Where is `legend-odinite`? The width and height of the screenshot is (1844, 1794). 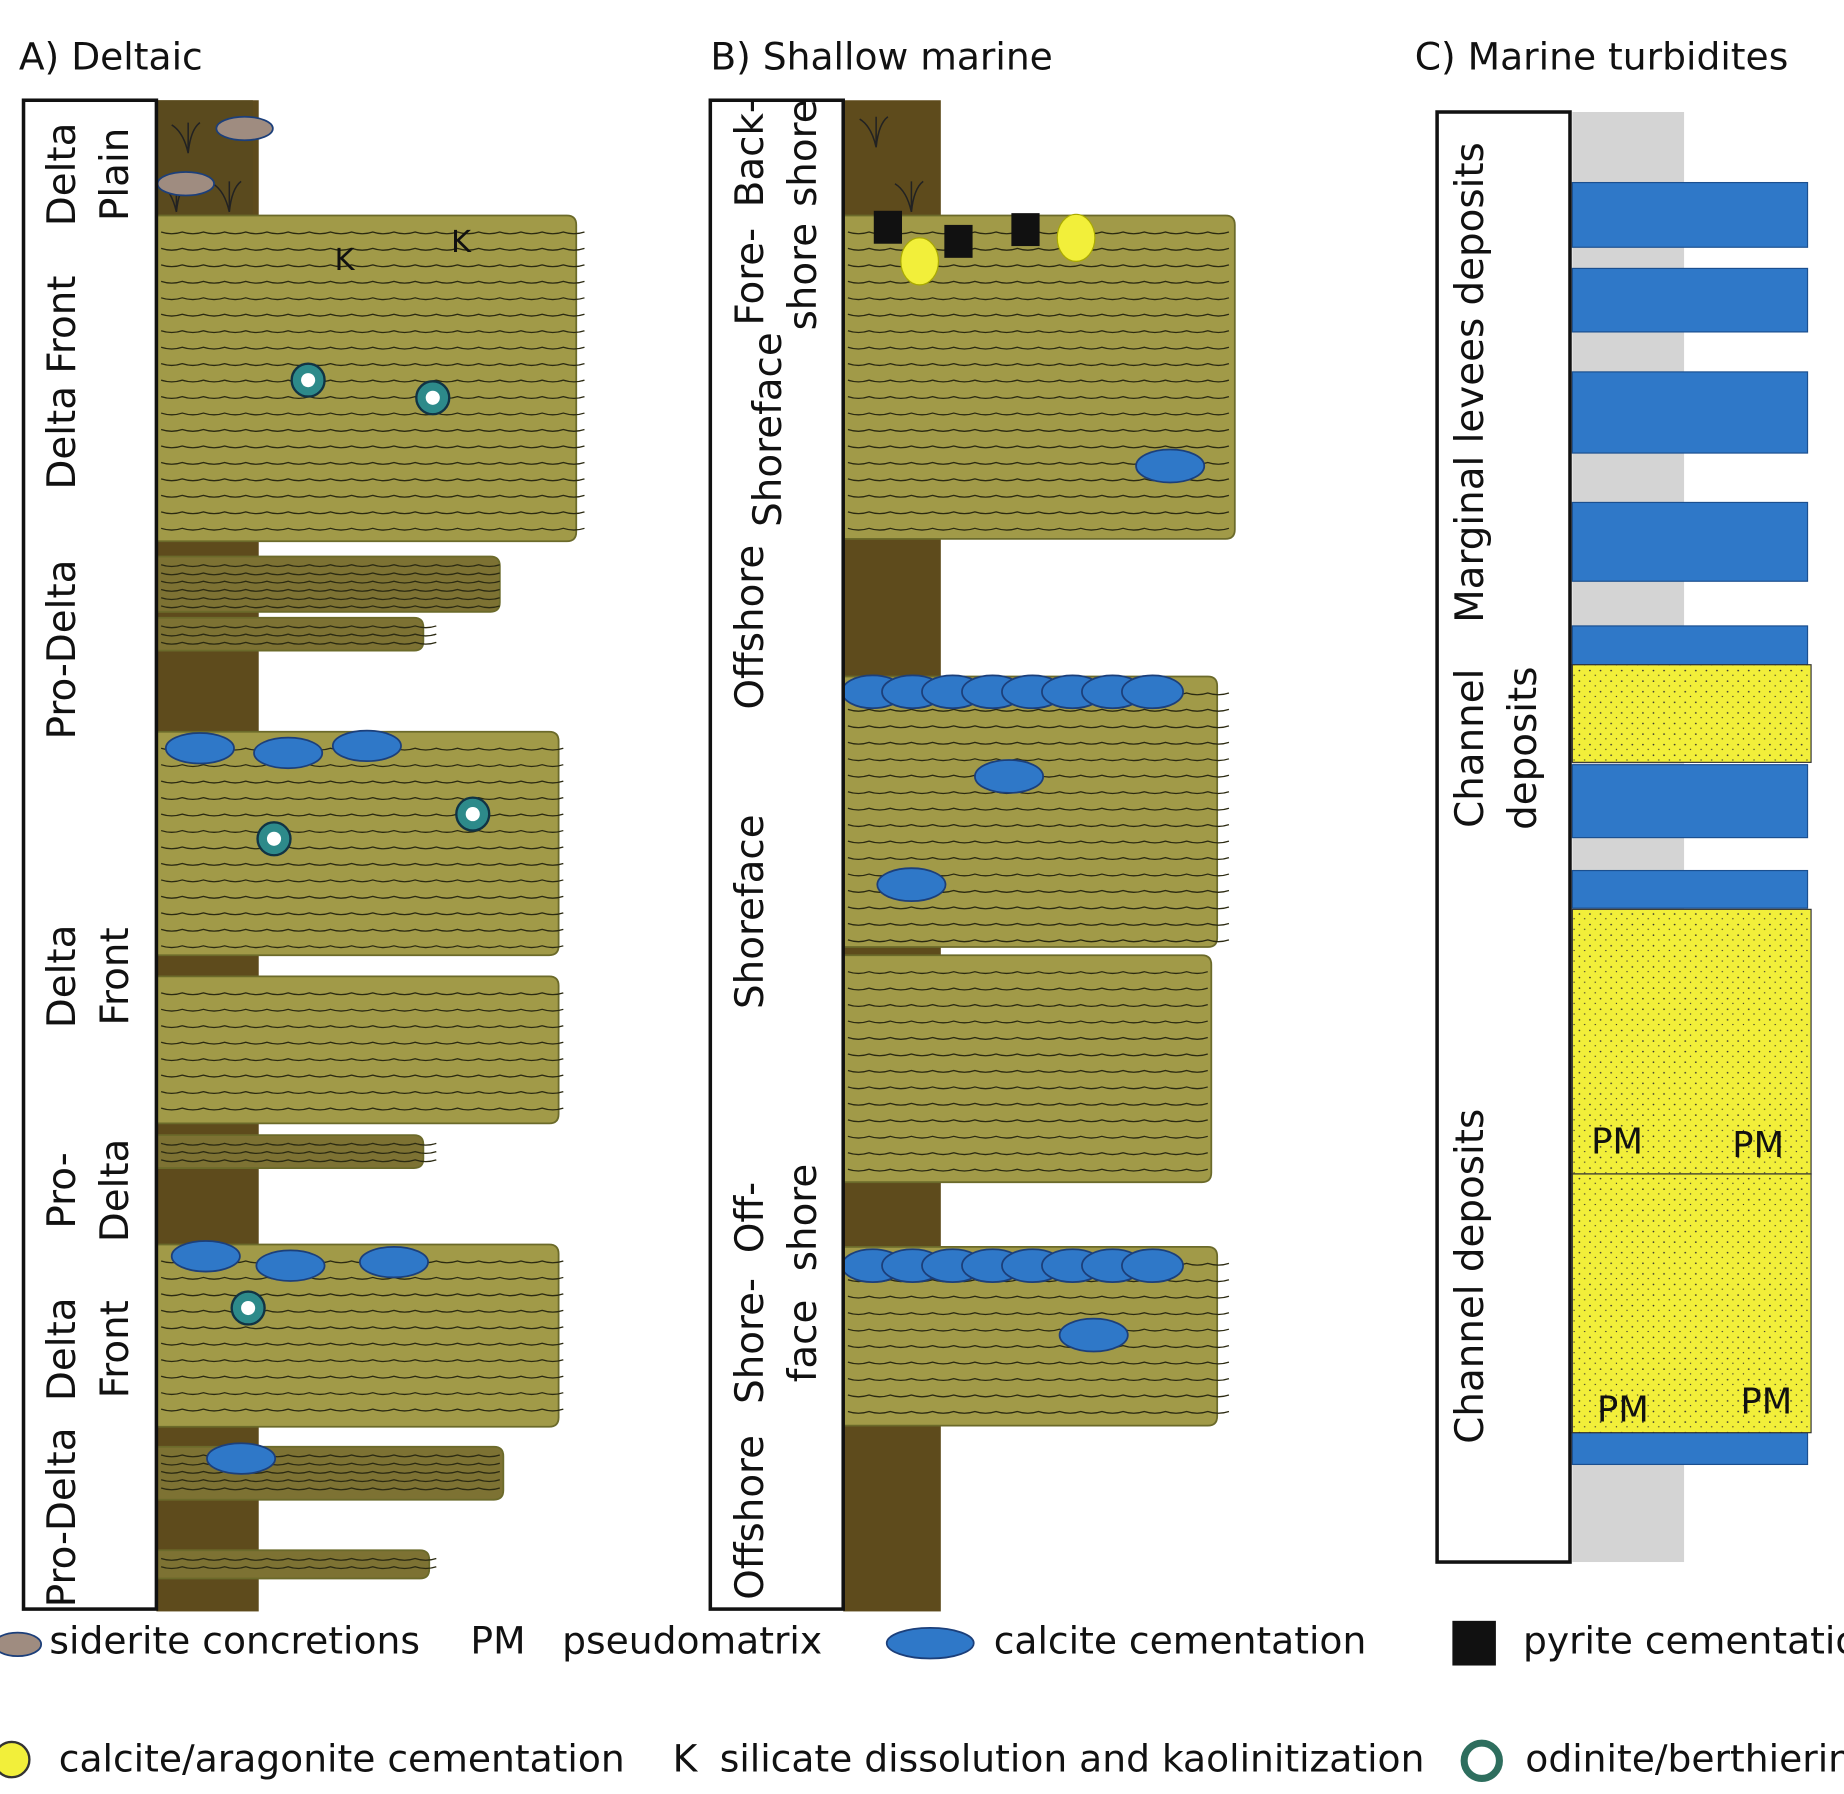
legend-odinite is located at coordinates (1481, 1760).